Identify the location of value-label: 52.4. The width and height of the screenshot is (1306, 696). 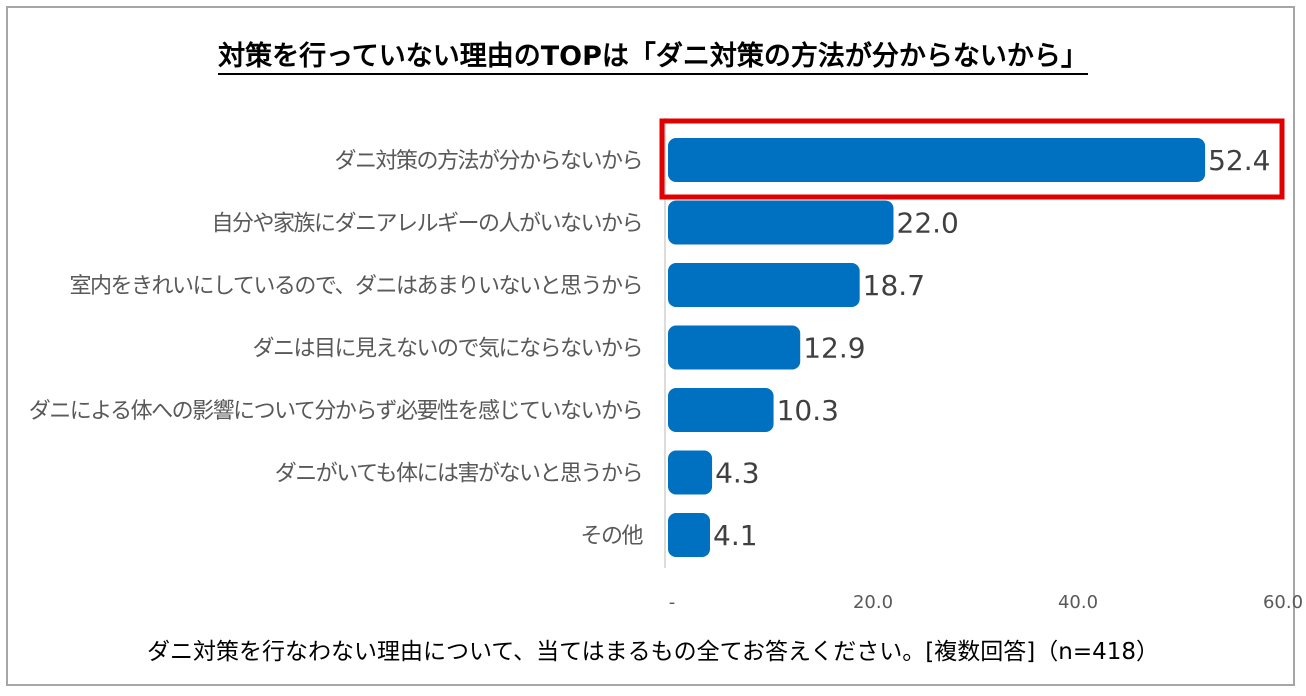
(1239, 160).